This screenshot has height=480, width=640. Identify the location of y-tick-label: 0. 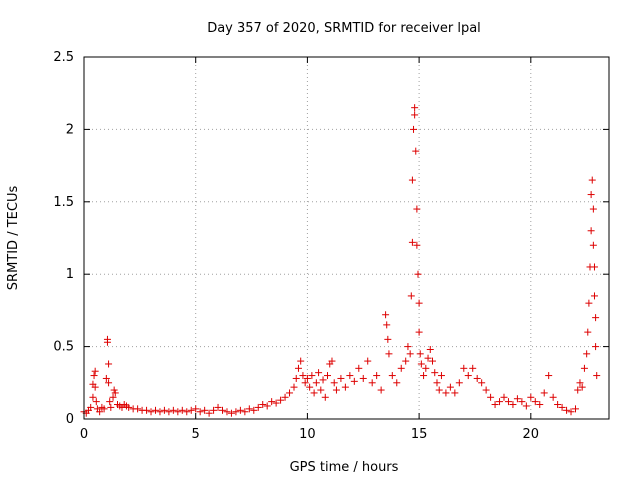
(70, 419).